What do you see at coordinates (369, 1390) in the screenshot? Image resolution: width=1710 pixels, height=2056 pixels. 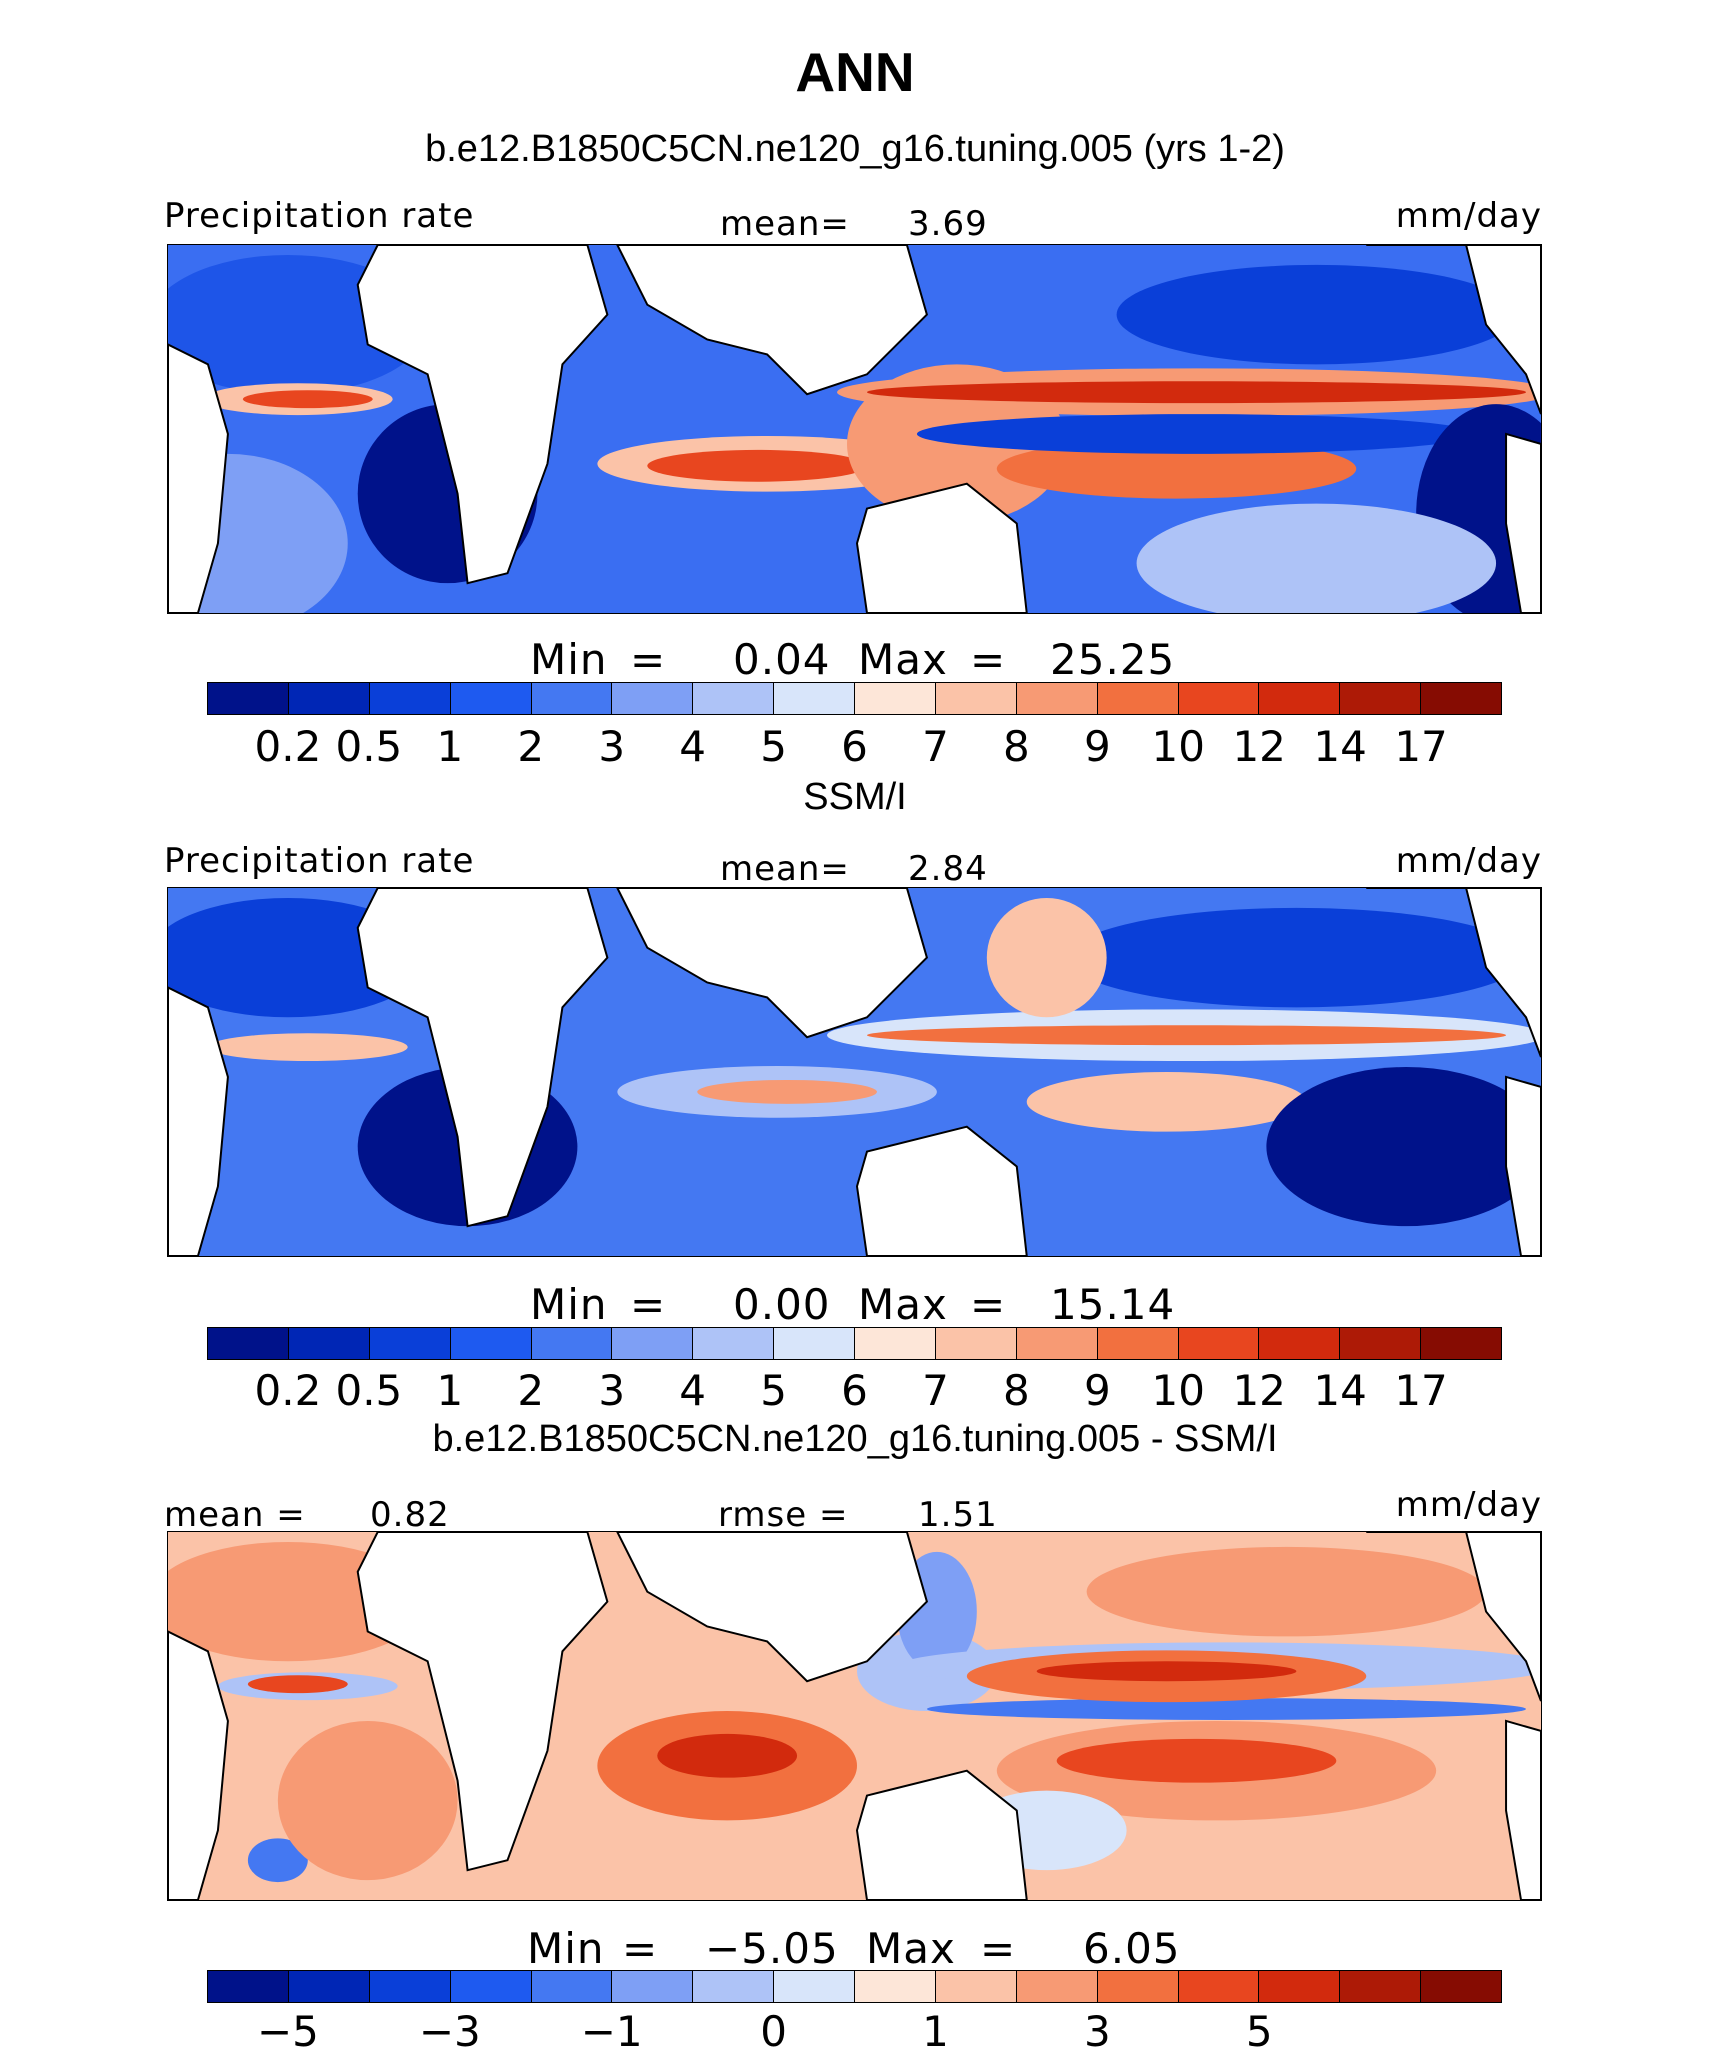 I see `colorbar-tick-label: 0.5` at bounding box center [369, 1390].